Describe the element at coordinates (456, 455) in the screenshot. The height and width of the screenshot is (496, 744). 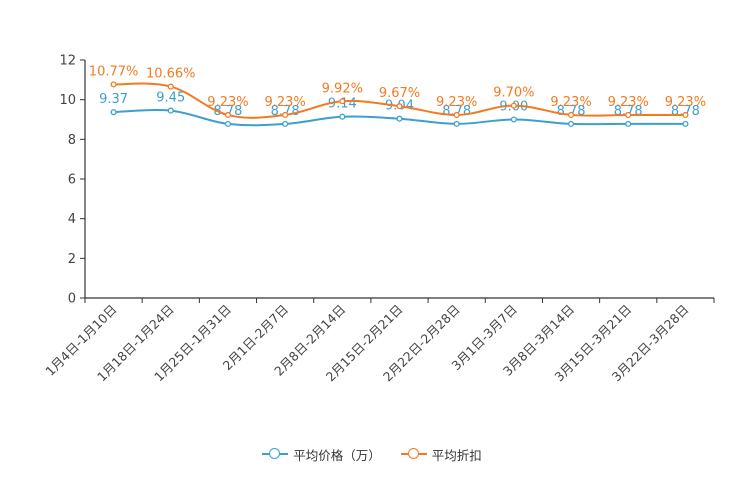
I see `legend-label-avg-discount: 平均折扣` at that location.